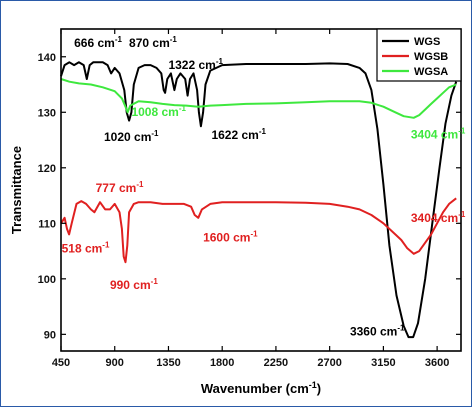  I want to click on legend-label-wgsb: WGSB, so click(431, 57).